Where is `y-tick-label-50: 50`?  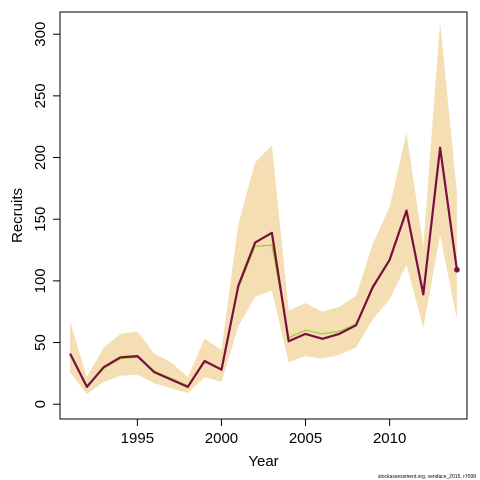 y-tick-label-50: 50 is located at coordinates (40, 342).